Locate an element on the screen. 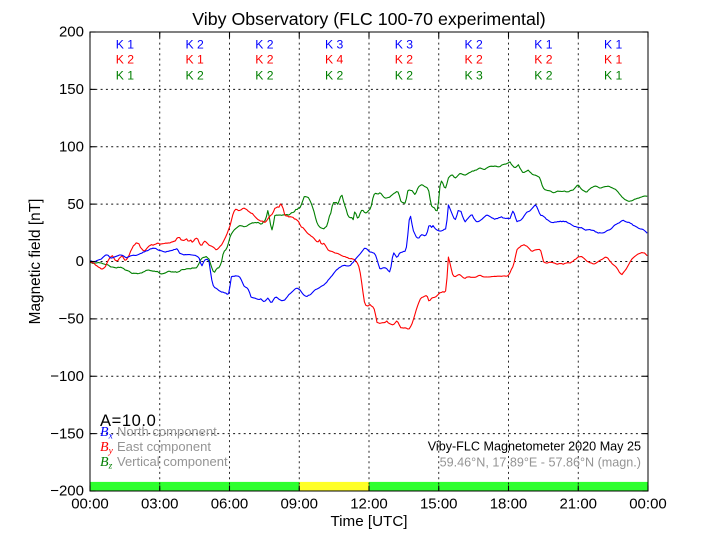 This screenshot has width=720, height=545. svg-text: −150 is located at coordinates (67, 433).